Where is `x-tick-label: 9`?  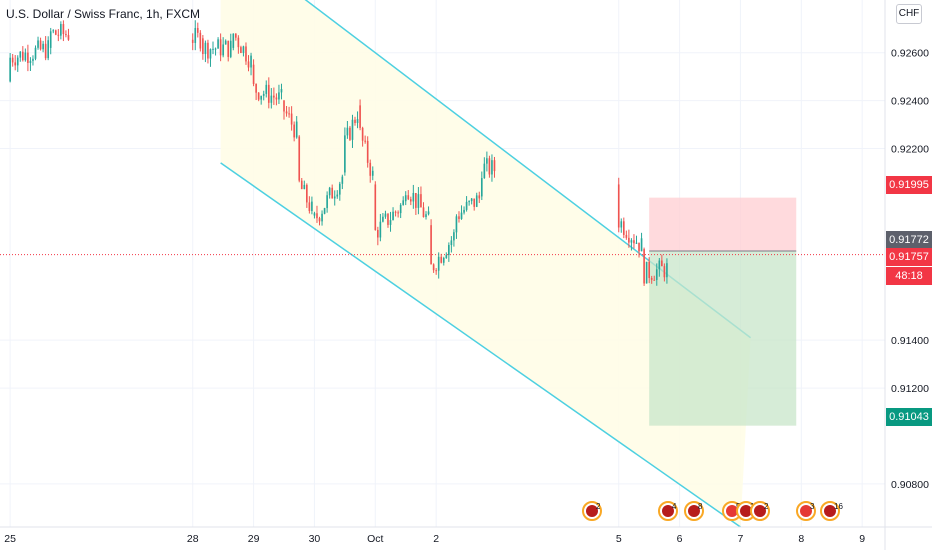
x-tick-label: 9 is located at coordinates (862, 539).